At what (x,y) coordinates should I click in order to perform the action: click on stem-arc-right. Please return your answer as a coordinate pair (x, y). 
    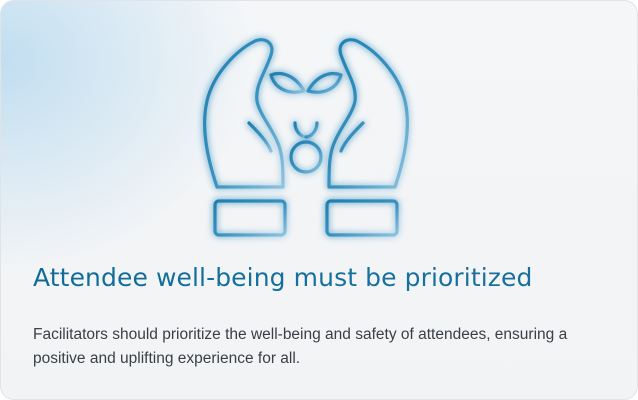
    Looking at the image, I should click on (311, 130).